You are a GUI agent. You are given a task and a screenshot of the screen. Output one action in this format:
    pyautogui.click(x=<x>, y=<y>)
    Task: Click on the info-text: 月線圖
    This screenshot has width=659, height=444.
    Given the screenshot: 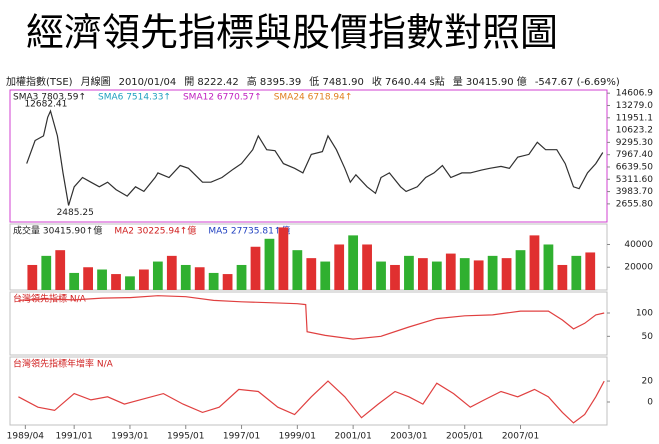 What is the action you would take?
    pyautogui.click(x=96, y=81)
    